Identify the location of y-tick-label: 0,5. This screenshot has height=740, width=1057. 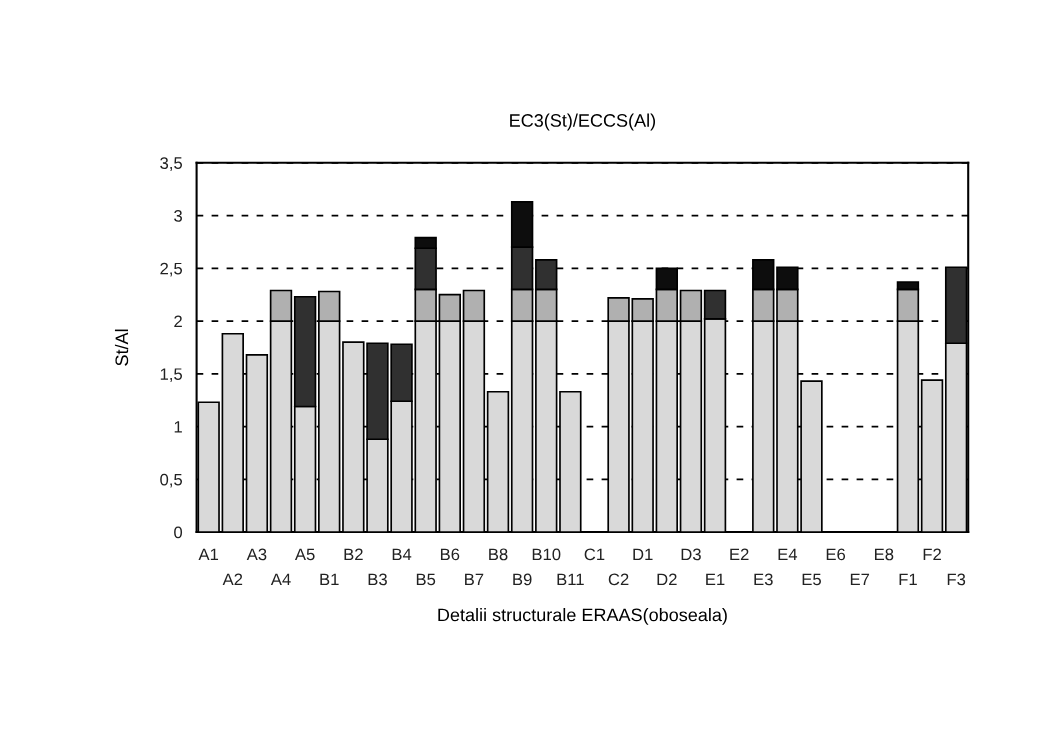
(171, 480).